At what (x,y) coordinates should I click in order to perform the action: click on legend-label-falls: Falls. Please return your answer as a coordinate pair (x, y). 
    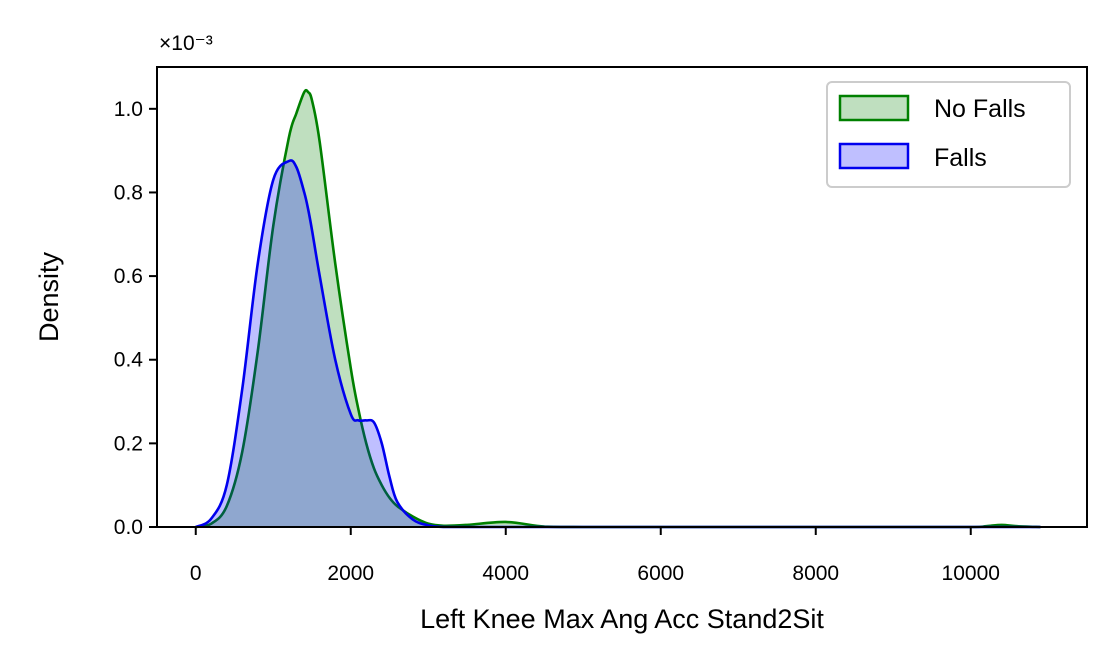
    Looking at the image, I should click on (960, 158).